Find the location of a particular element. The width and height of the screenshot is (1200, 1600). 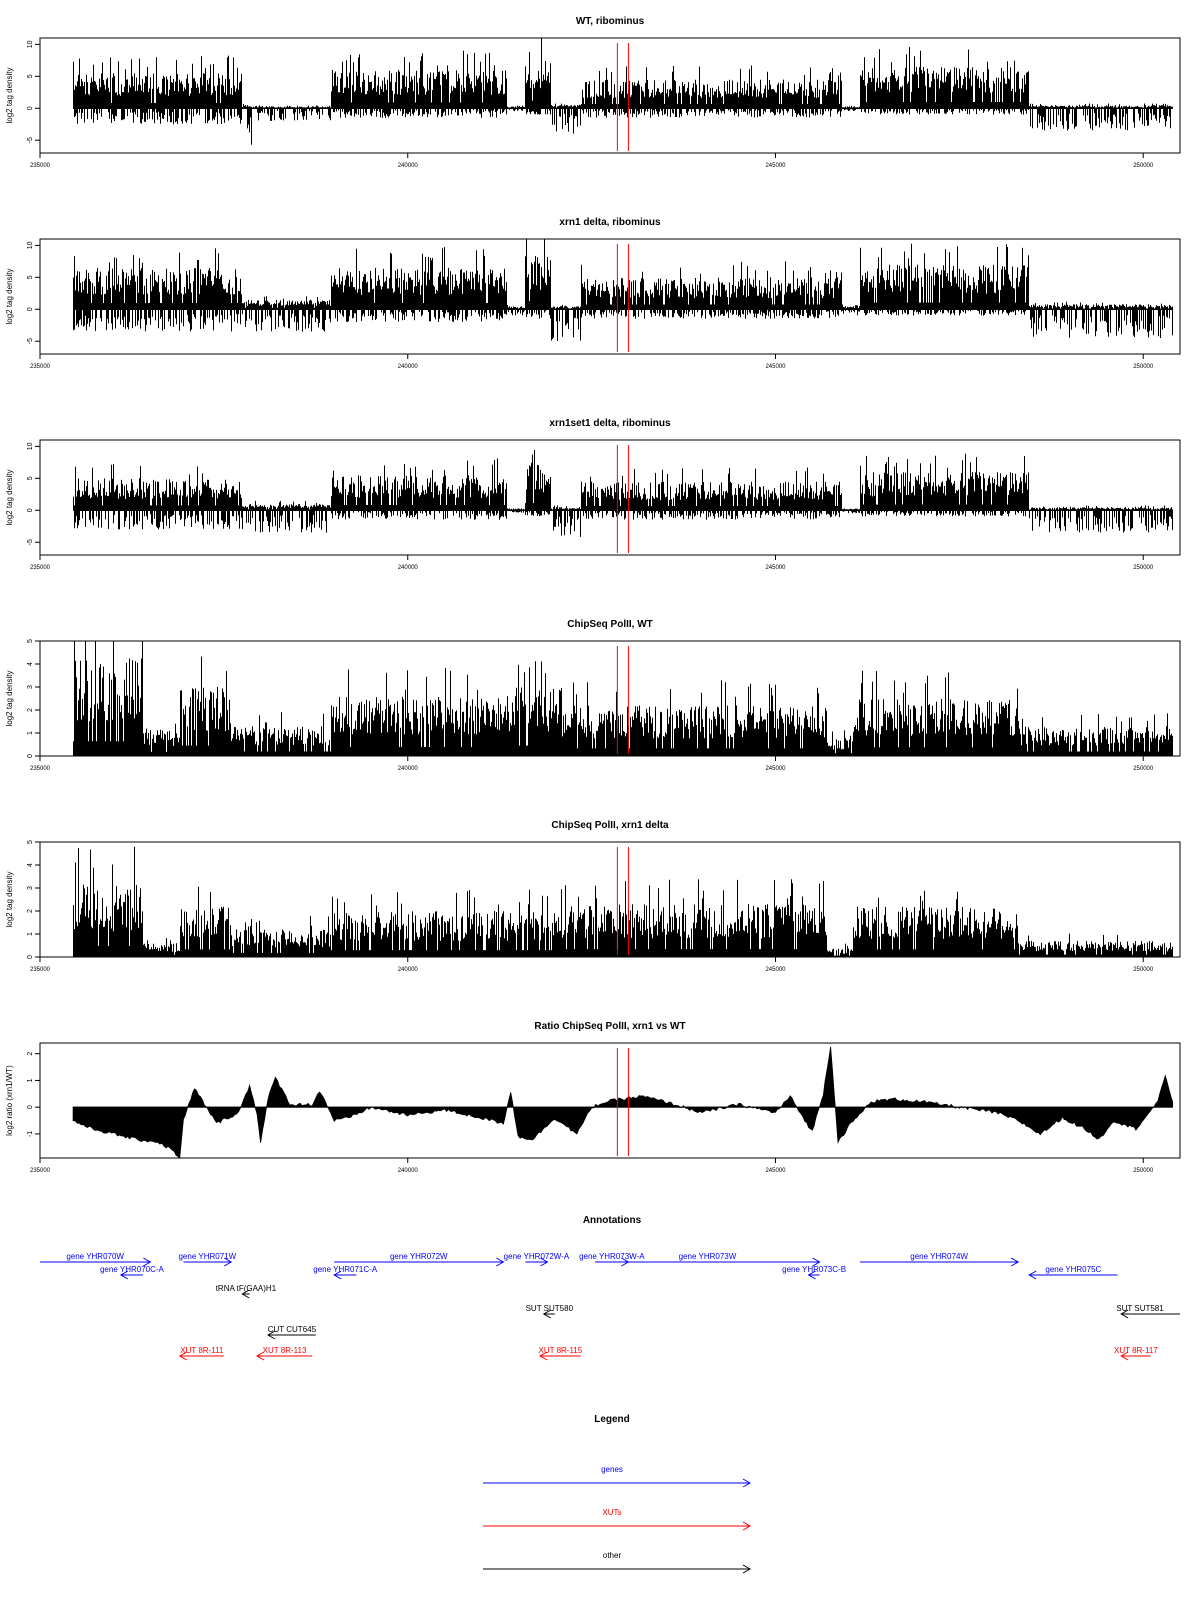

legend-item-xuts: XUTs is located at coordinates (617, 1519).